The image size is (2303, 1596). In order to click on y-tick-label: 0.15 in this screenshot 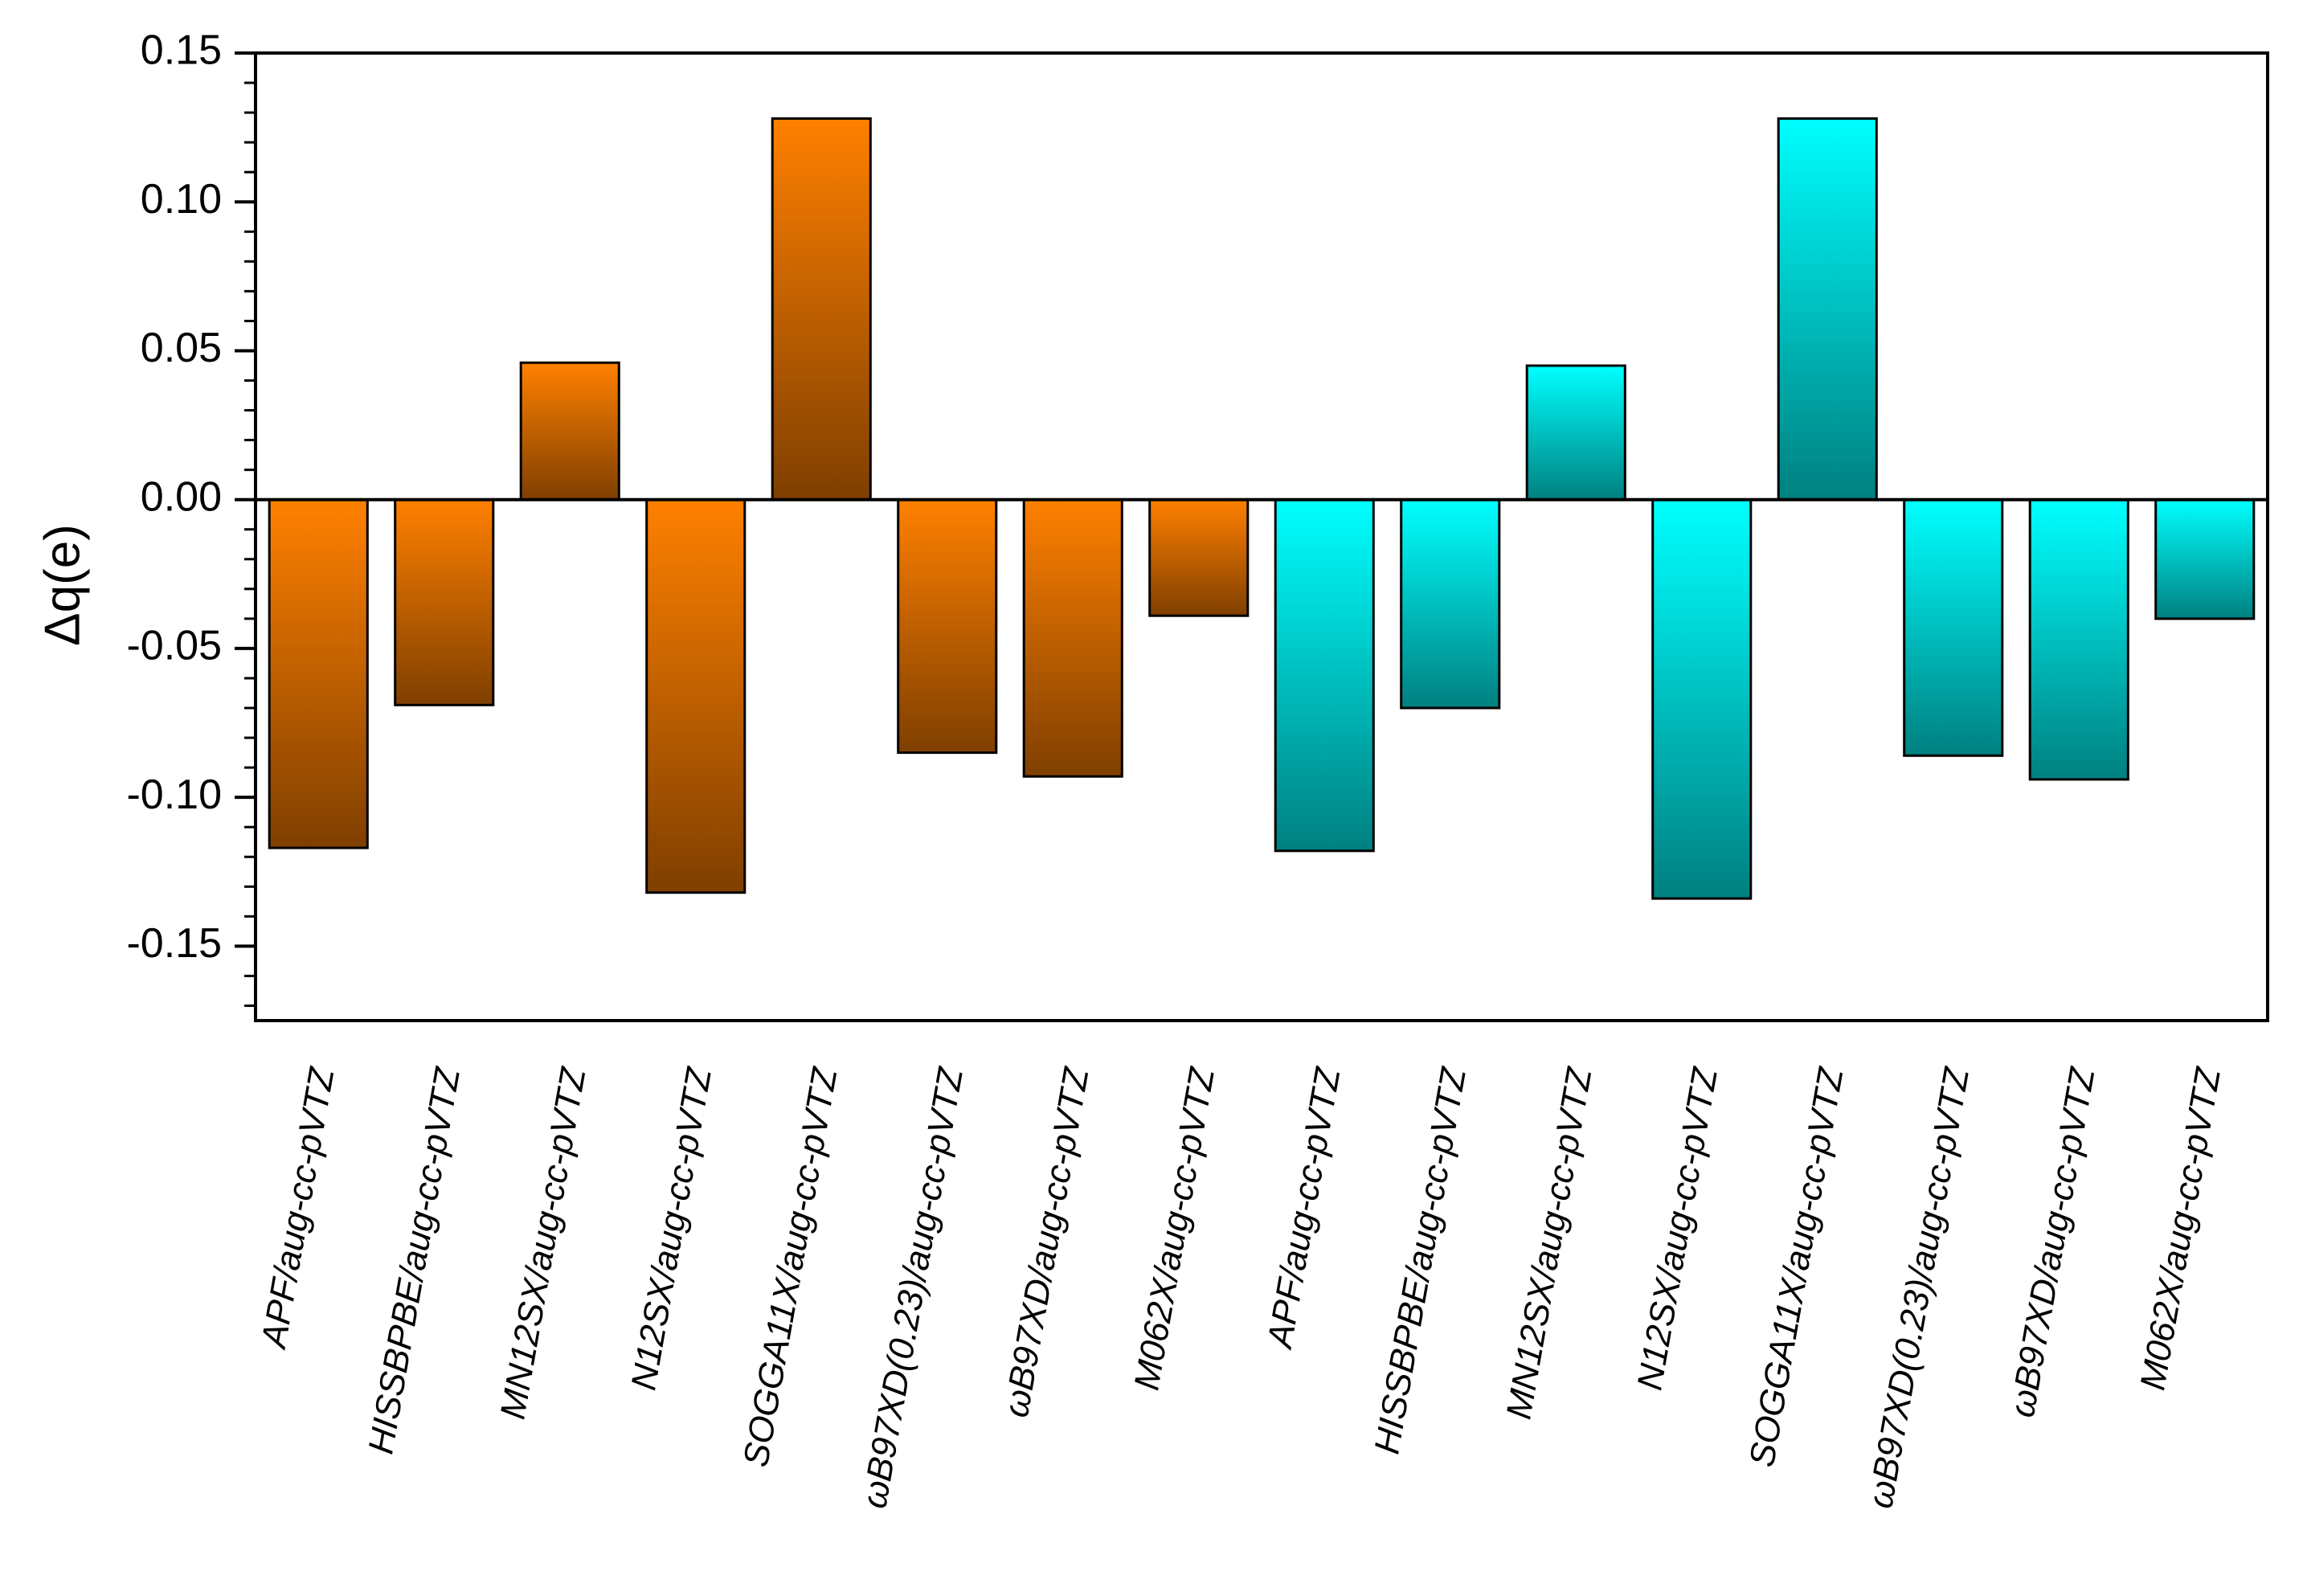, I will do `click(182, 50)`.